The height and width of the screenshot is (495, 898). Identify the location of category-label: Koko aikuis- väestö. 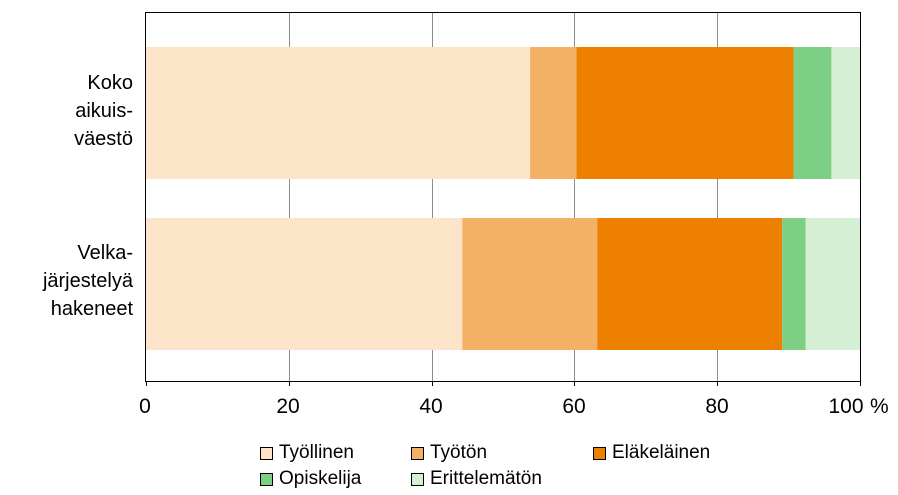
(69, 111).